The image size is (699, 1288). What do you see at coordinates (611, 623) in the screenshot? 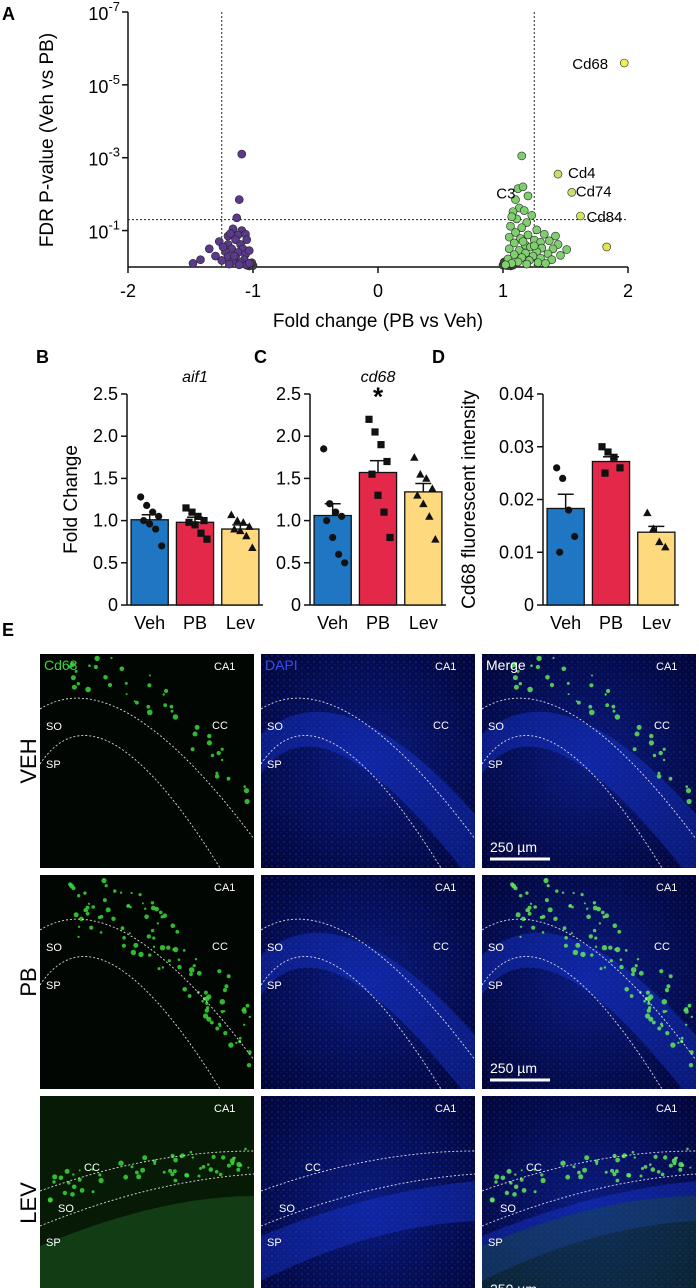
I see `bar-x-tick-label: PB` at bounding box center [611, 623].